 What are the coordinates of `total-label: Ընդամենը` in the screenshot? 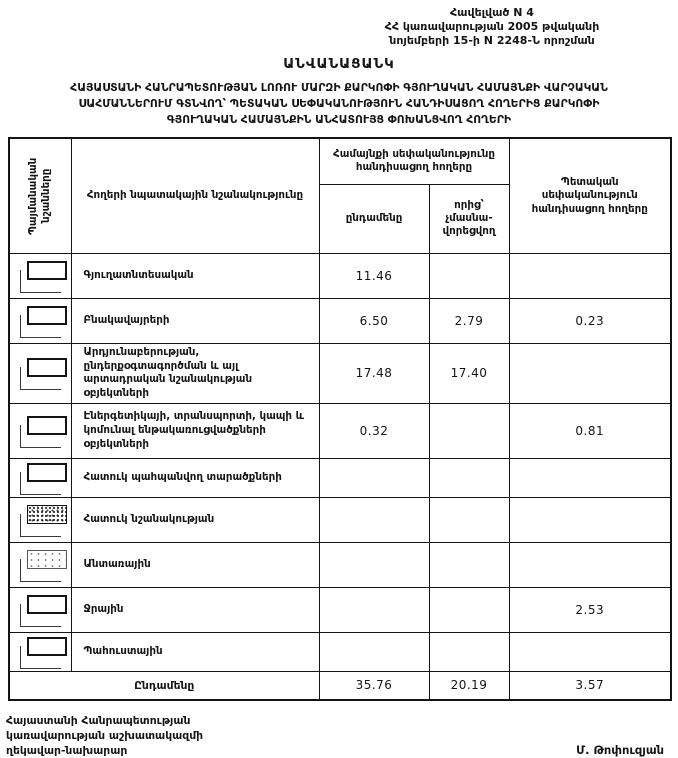 It's located at (164, 686).